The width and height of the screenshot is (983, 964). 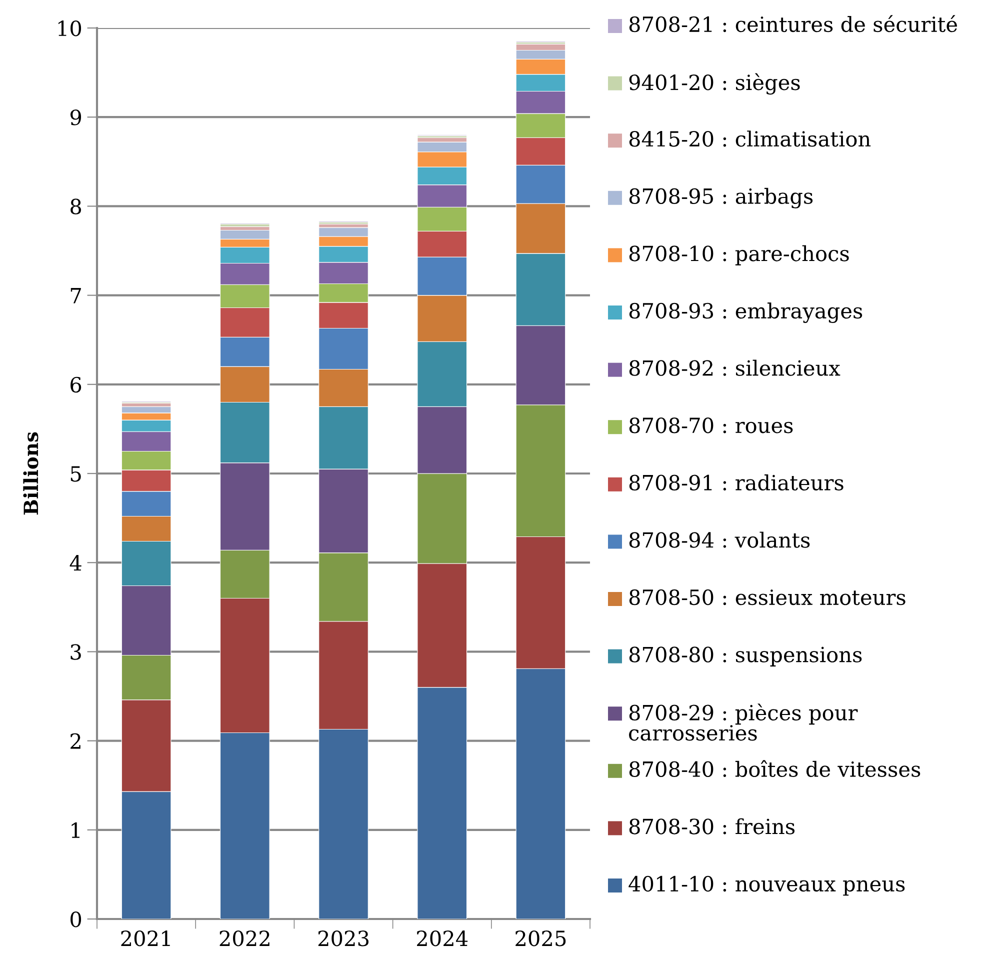 I want to click on legend-label: 8708-70 : roues, so click(x=711, y=425).